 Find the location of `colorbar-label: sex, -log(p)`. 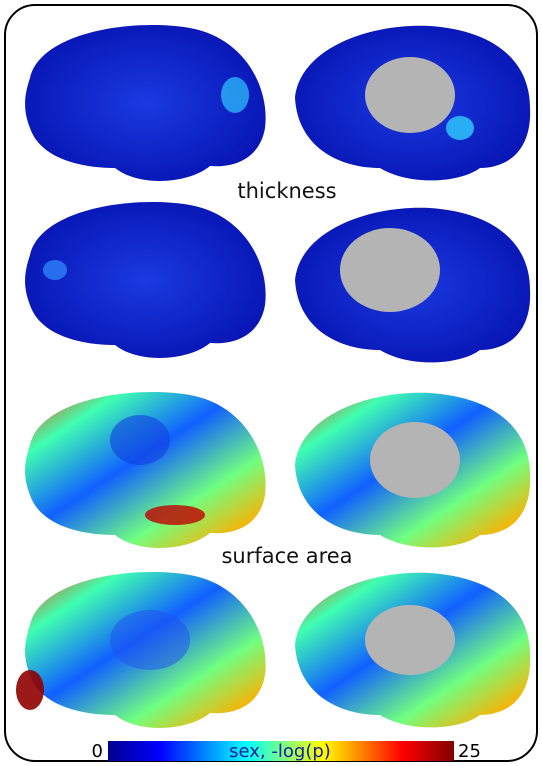

colorbar-label: sex, -log(p) is located at coordinates (280, 751).